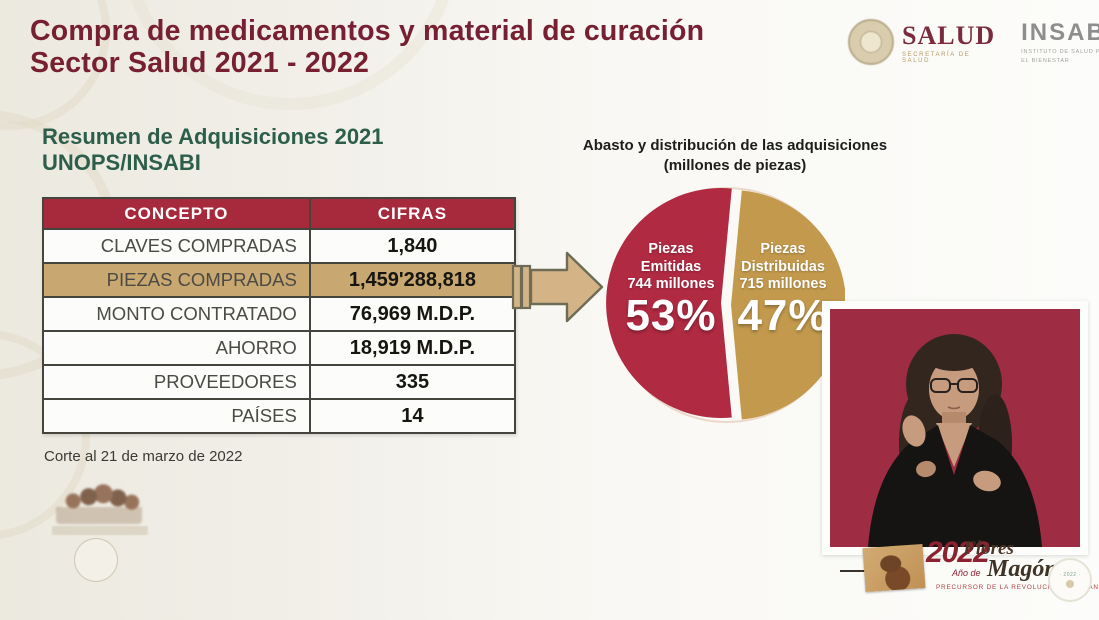 This screenshot has height=620, width=1099. What do you see at coordinates (96, 560) in the screenshot?
I see `seal-watermark` at bounding box center [96, 560].